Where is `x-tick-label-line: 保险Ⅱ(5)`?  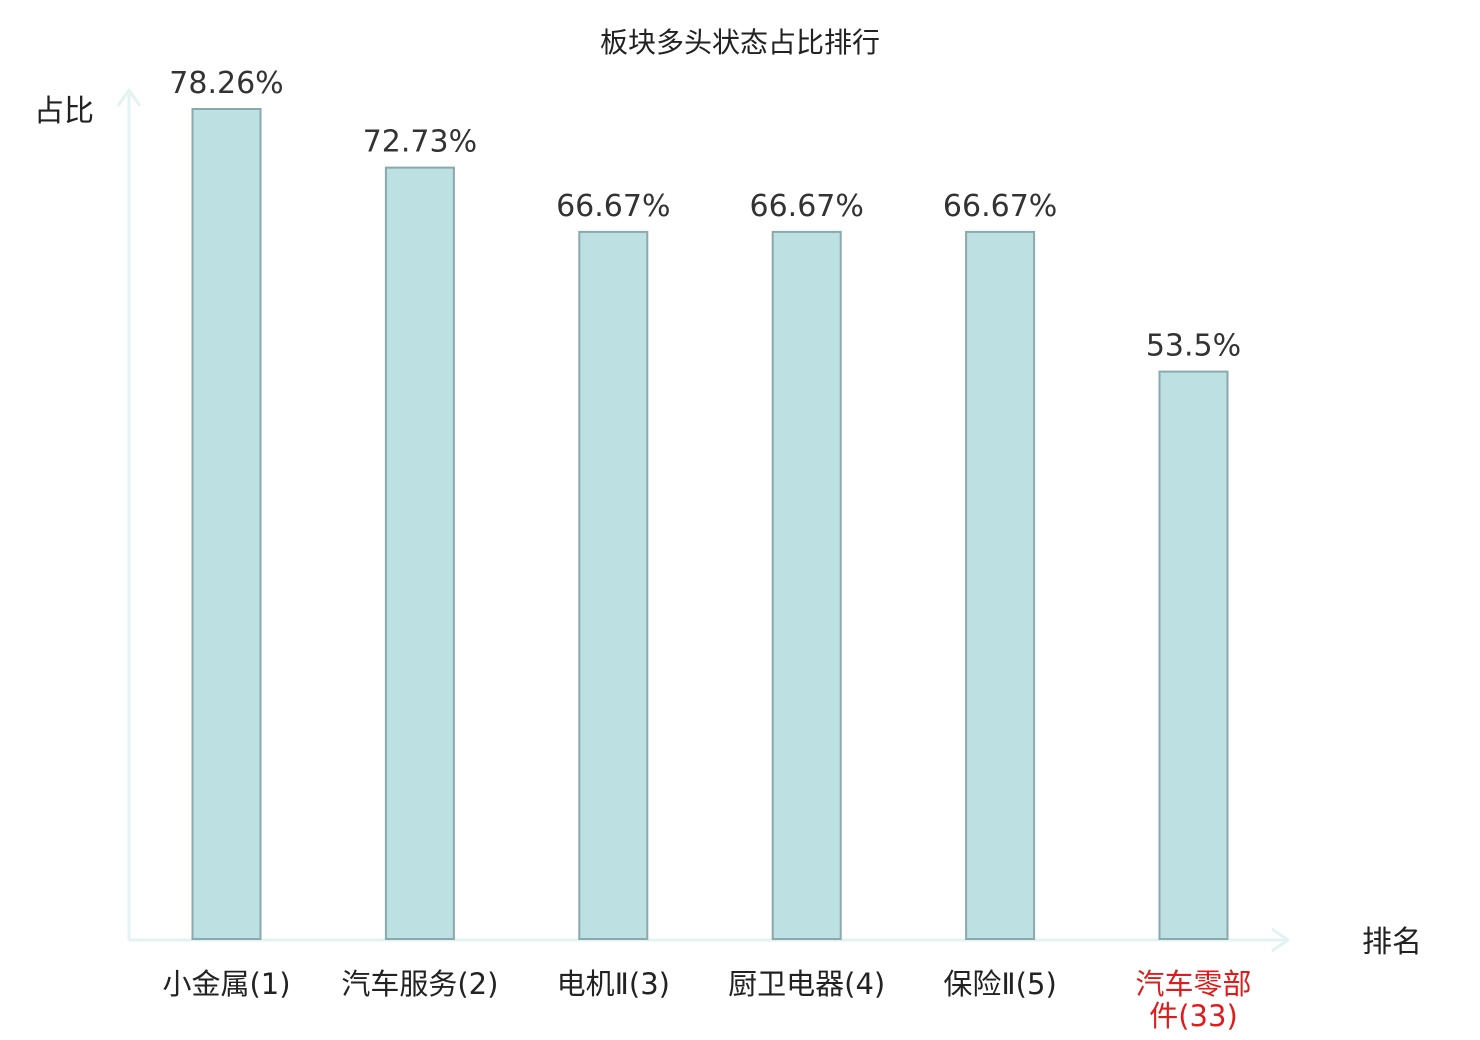
x-tick-label-line: 保险Ⅱ(5) is located at coordinates (999, 984).